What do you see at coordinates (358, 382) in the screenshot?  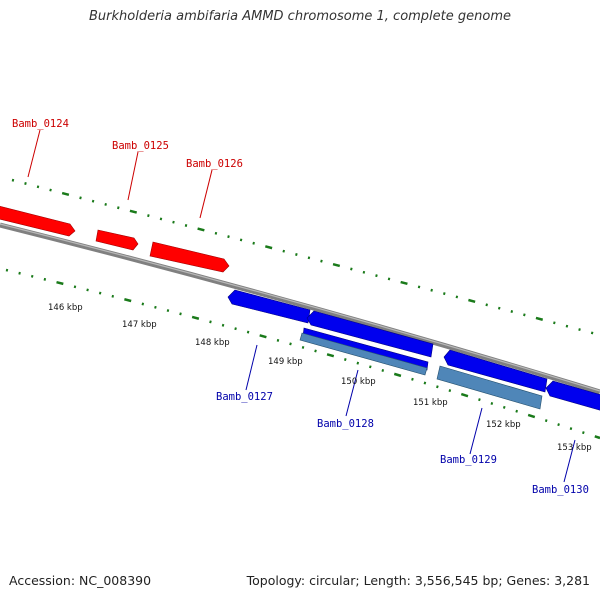 I see `tick-label-150: 150 kbp` at bounding box center [358, 382].